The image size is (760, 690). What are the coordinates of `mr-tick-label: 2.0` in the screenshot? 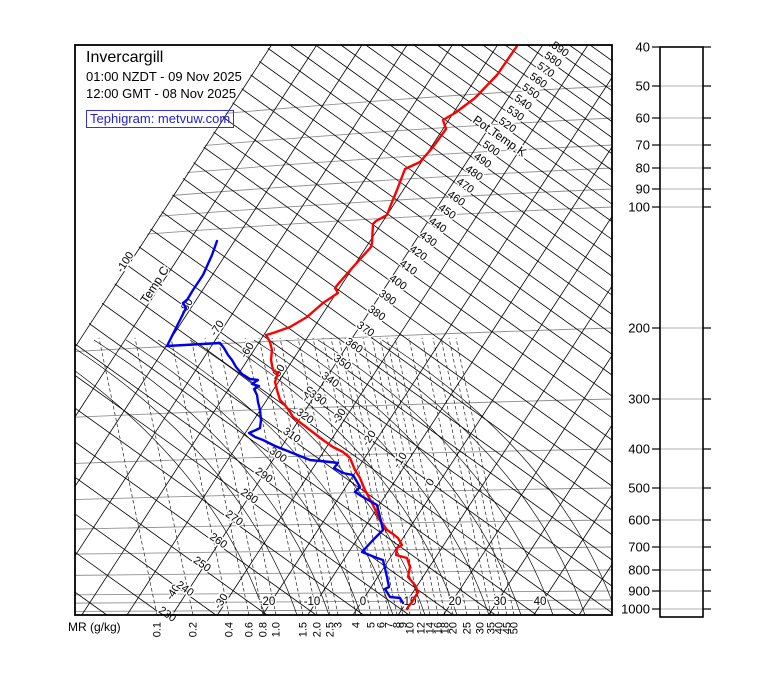 It's located at (318, 629).